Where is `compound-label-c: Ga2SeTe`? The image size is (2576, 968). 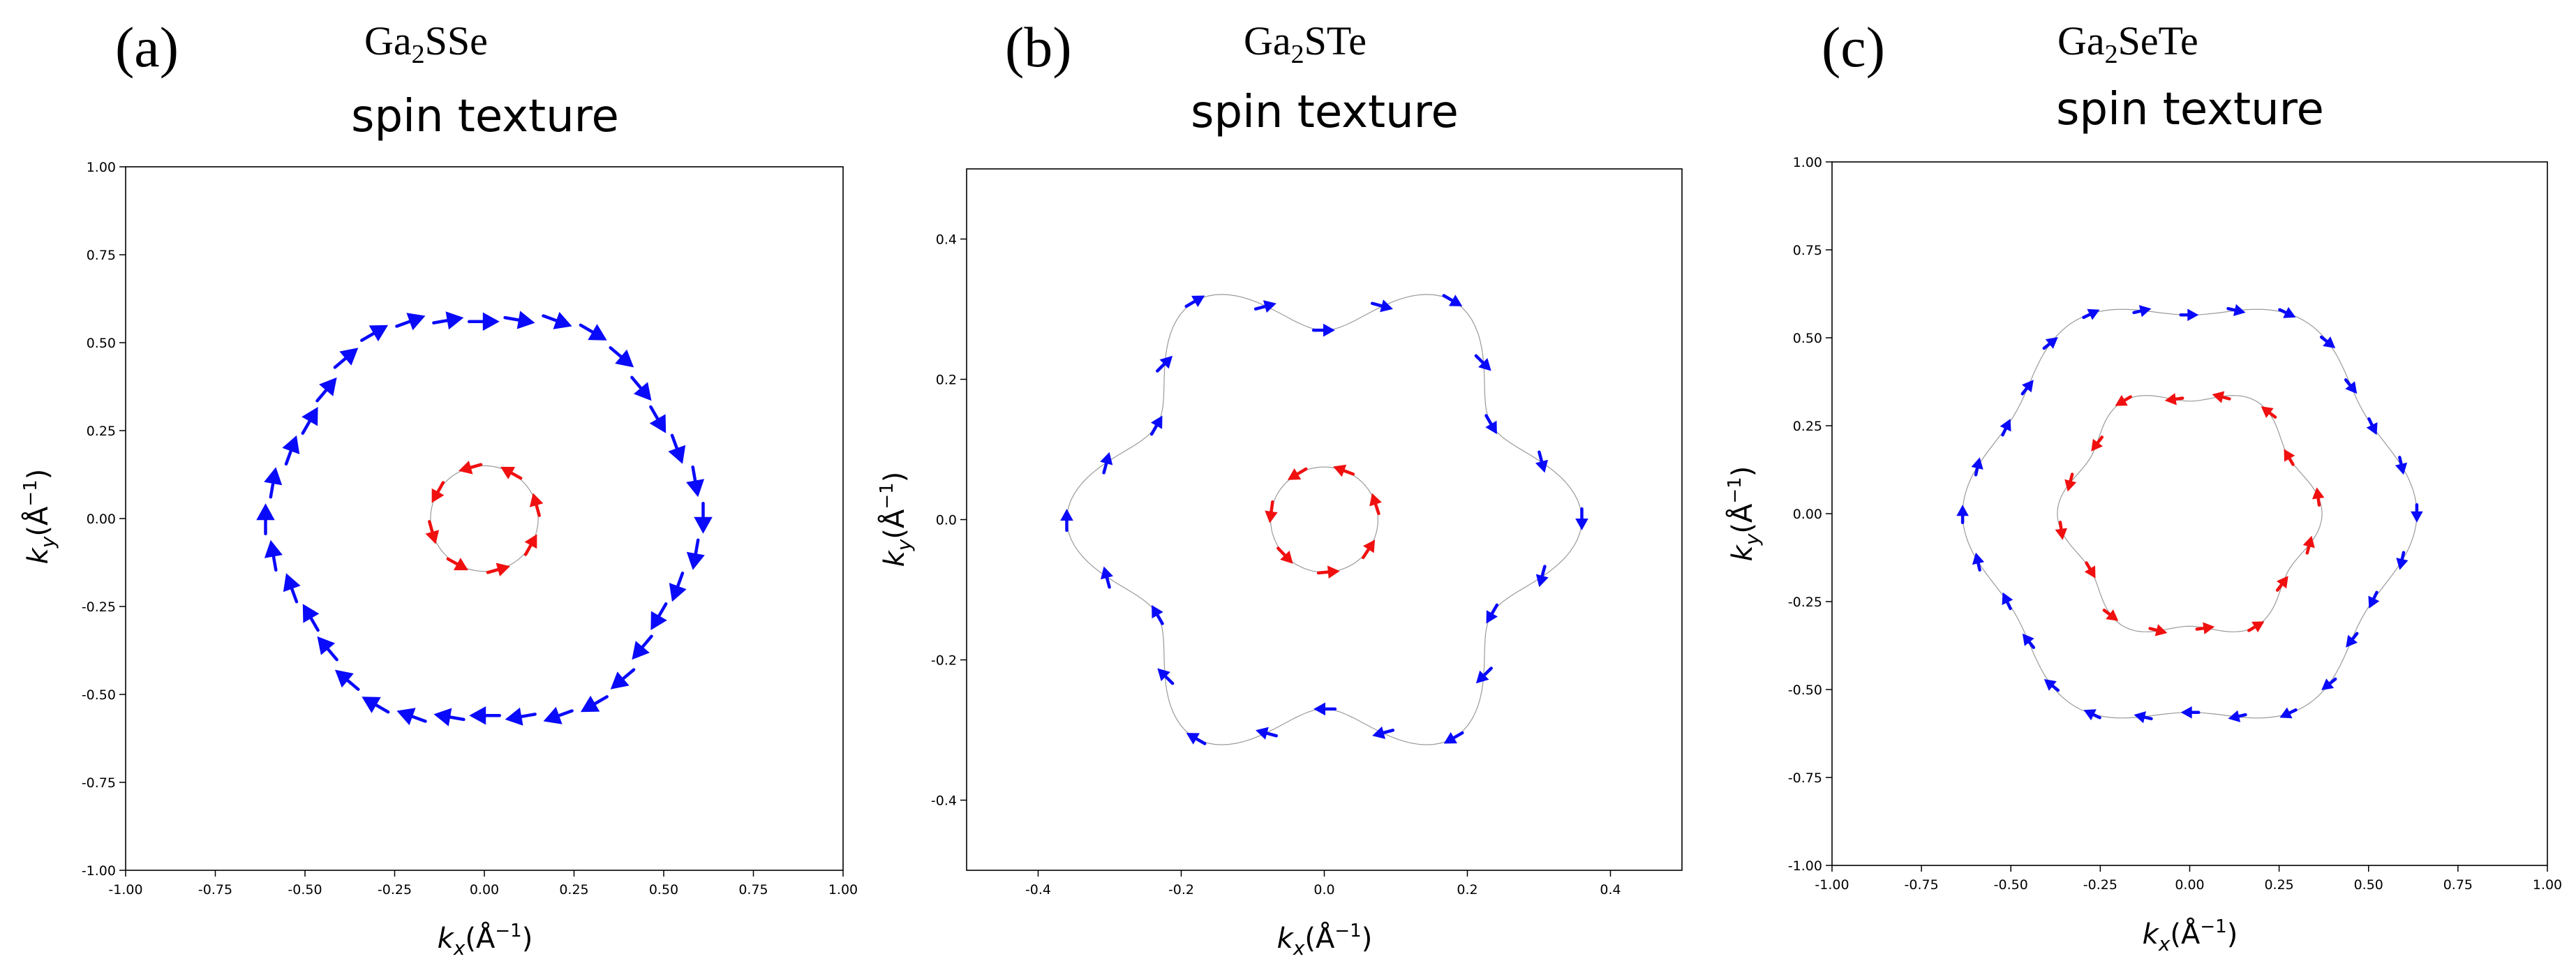 compound-label-c: Ga2SeTe is located at coordinates (2127, 43).